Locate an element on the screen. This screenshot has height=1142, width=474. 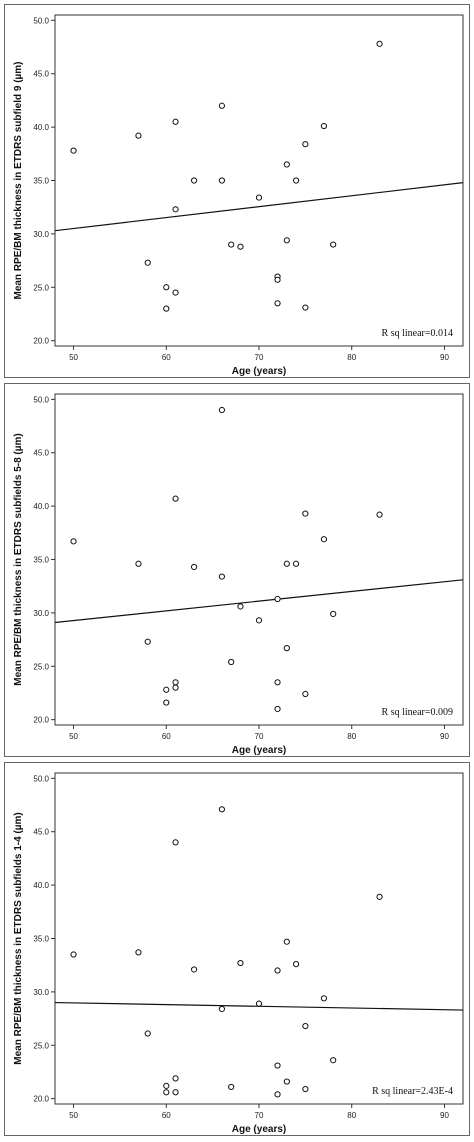
r-squared-annotation: R sq linear=0.009 is located at coordinates (417, 712).